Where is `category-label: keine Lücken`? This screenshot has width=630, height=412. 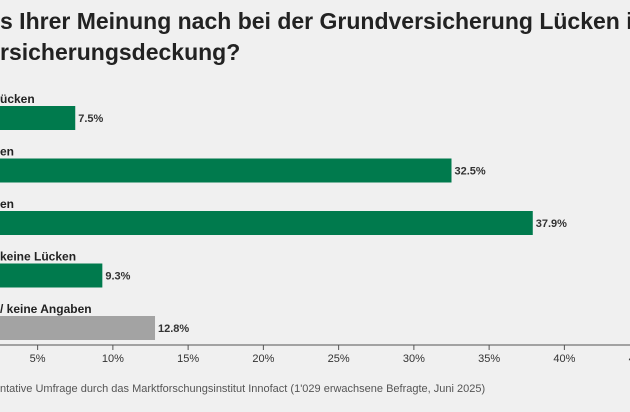
category-label: keine Lücken is located at coordinates (38, 257).